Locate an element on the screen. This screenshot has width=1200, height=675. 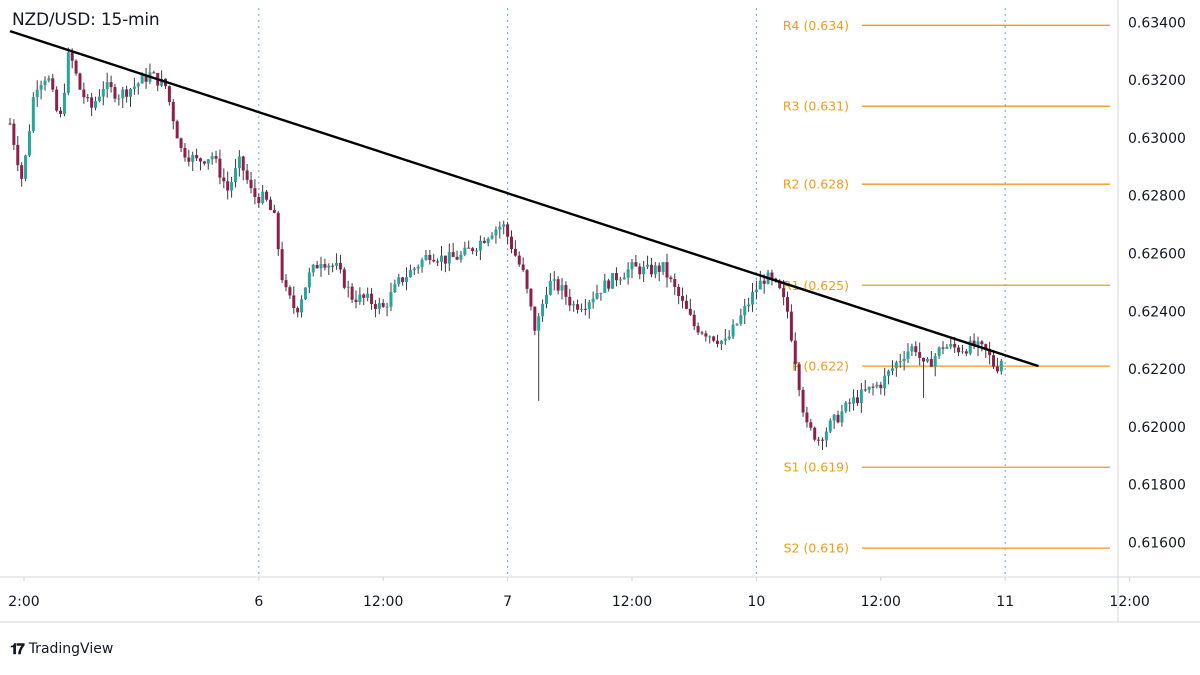
price-tick-5: 0.62400 is located at coordinates (1157, 312).